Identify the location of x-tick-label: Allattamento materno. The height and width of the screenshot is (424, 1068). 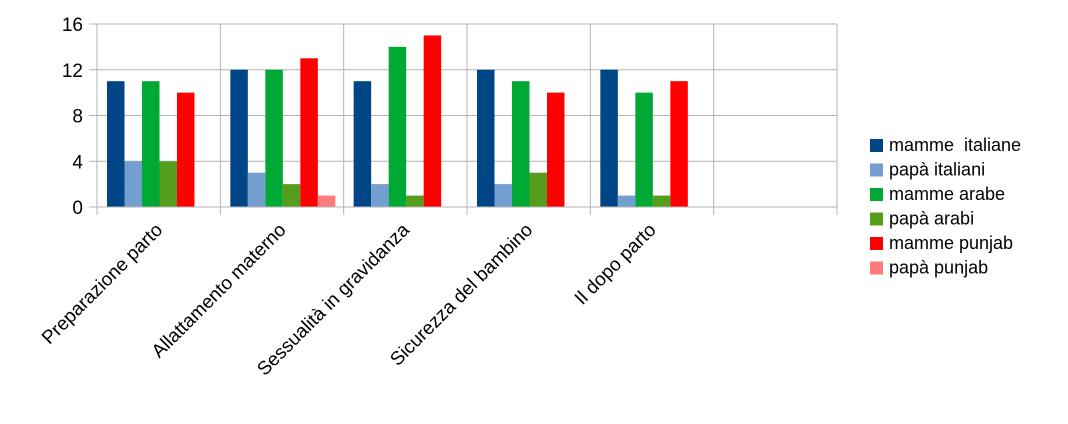
(219, 291).